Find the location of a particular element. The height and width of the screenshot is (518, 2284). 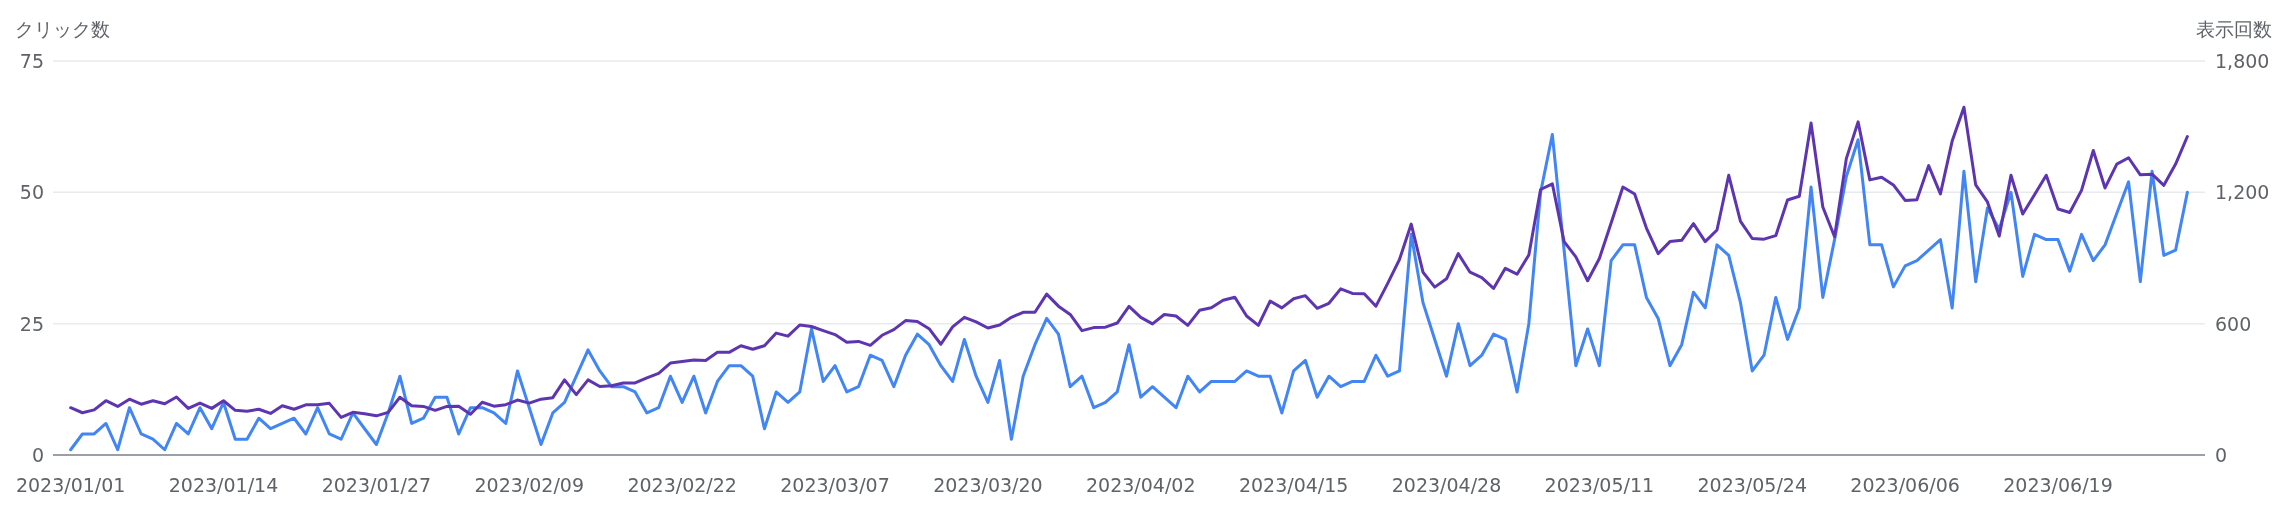

y-axis-title: クリック数 is located at coordinates (62, 29).